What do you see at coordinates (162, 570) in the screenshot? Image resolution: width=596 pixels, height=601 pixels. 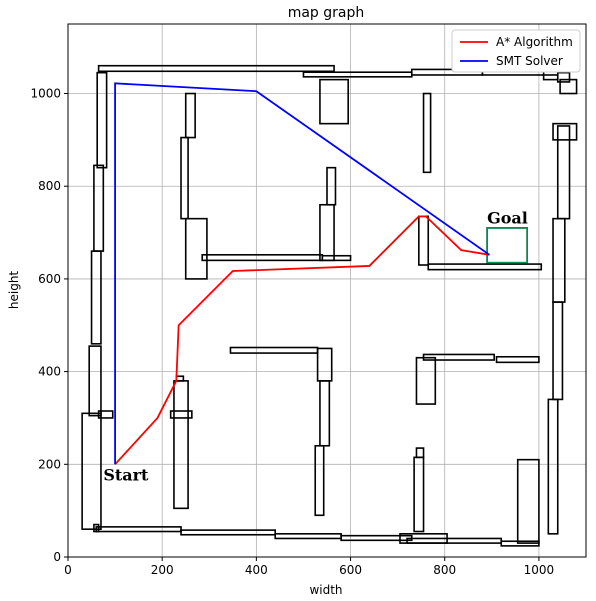 I see `x-tick-label: 200` at bounding box center [162, 570].